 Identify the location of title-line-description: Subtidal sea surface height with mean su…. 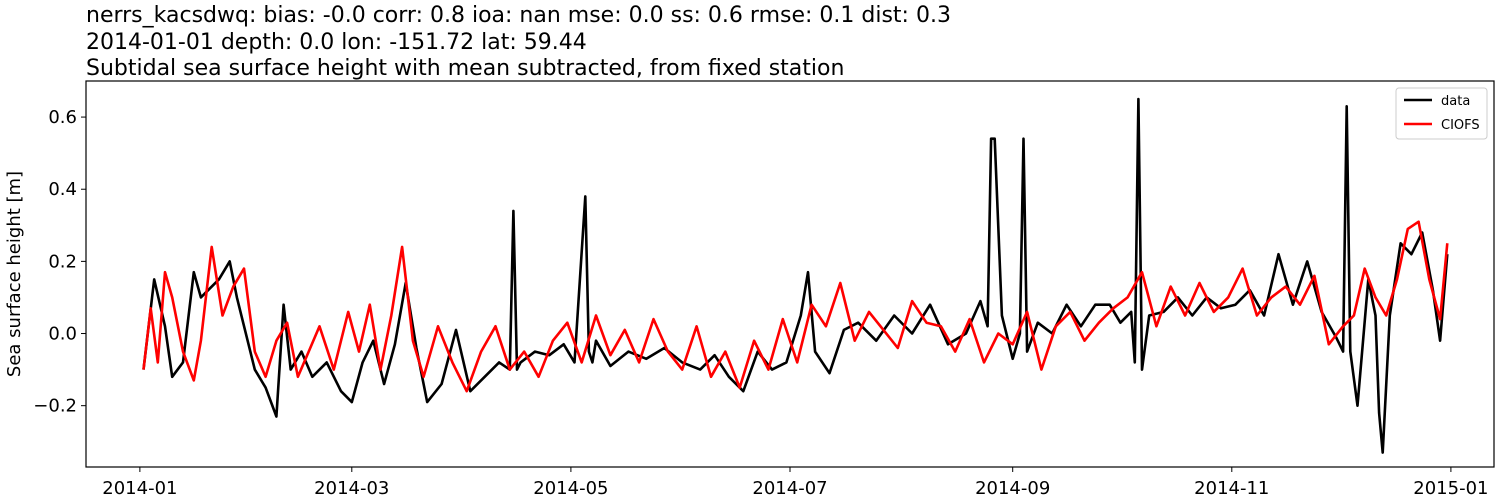
(465, 68).